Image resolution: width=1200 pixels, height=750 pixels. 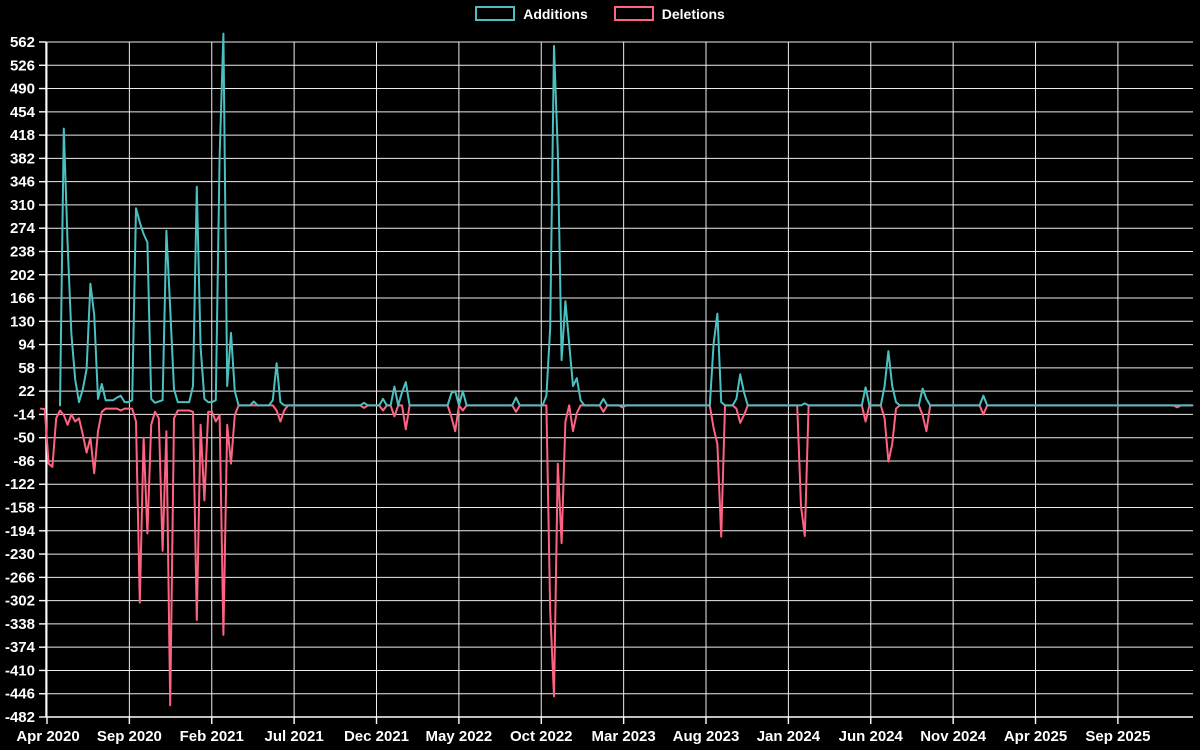 I want to click on svg-text: 310, so click(x=22, y=205).